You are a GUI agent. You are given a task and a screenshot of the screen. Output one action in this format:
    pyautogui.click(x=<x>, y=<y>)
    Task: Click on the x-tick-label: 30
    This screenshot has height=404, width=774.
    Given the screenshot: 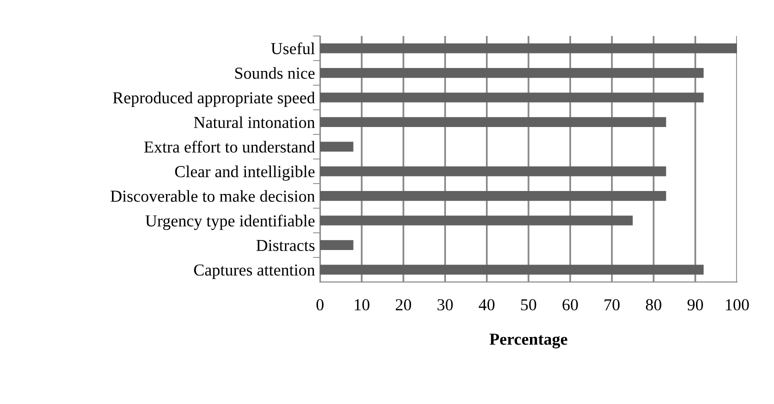 What is the action you would take?
    pyautogui.click(x=445, y=304)
    